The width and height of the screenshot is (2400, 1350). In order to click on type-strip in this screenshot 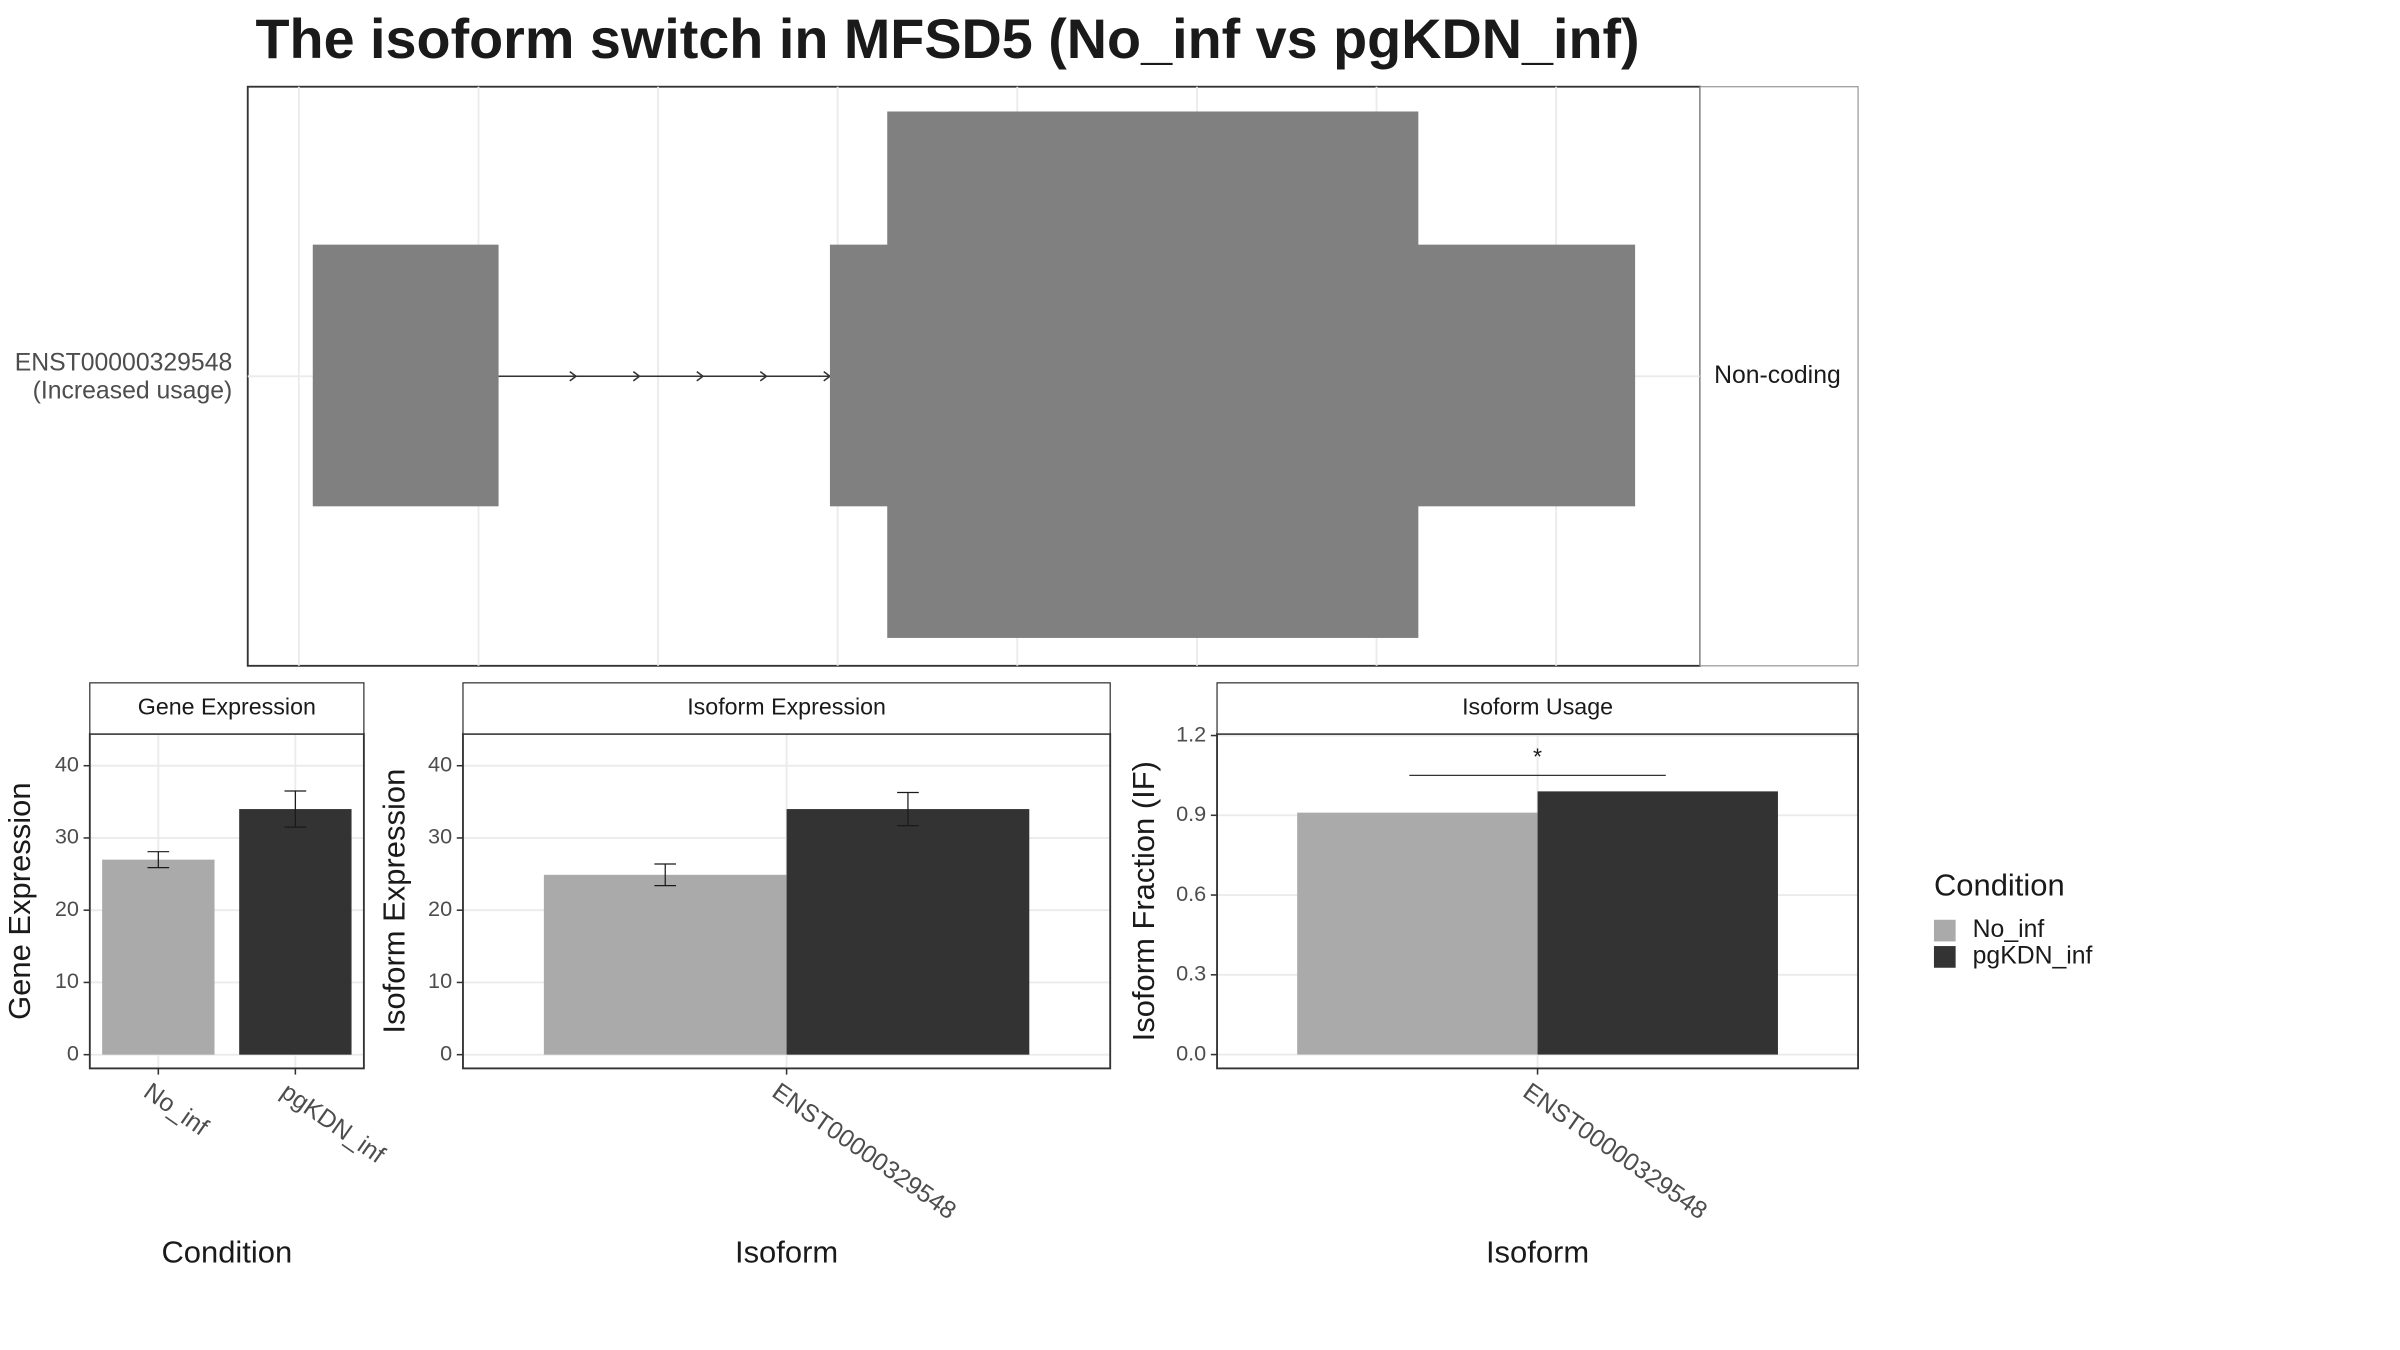, I will do `click(1779, 376)`.